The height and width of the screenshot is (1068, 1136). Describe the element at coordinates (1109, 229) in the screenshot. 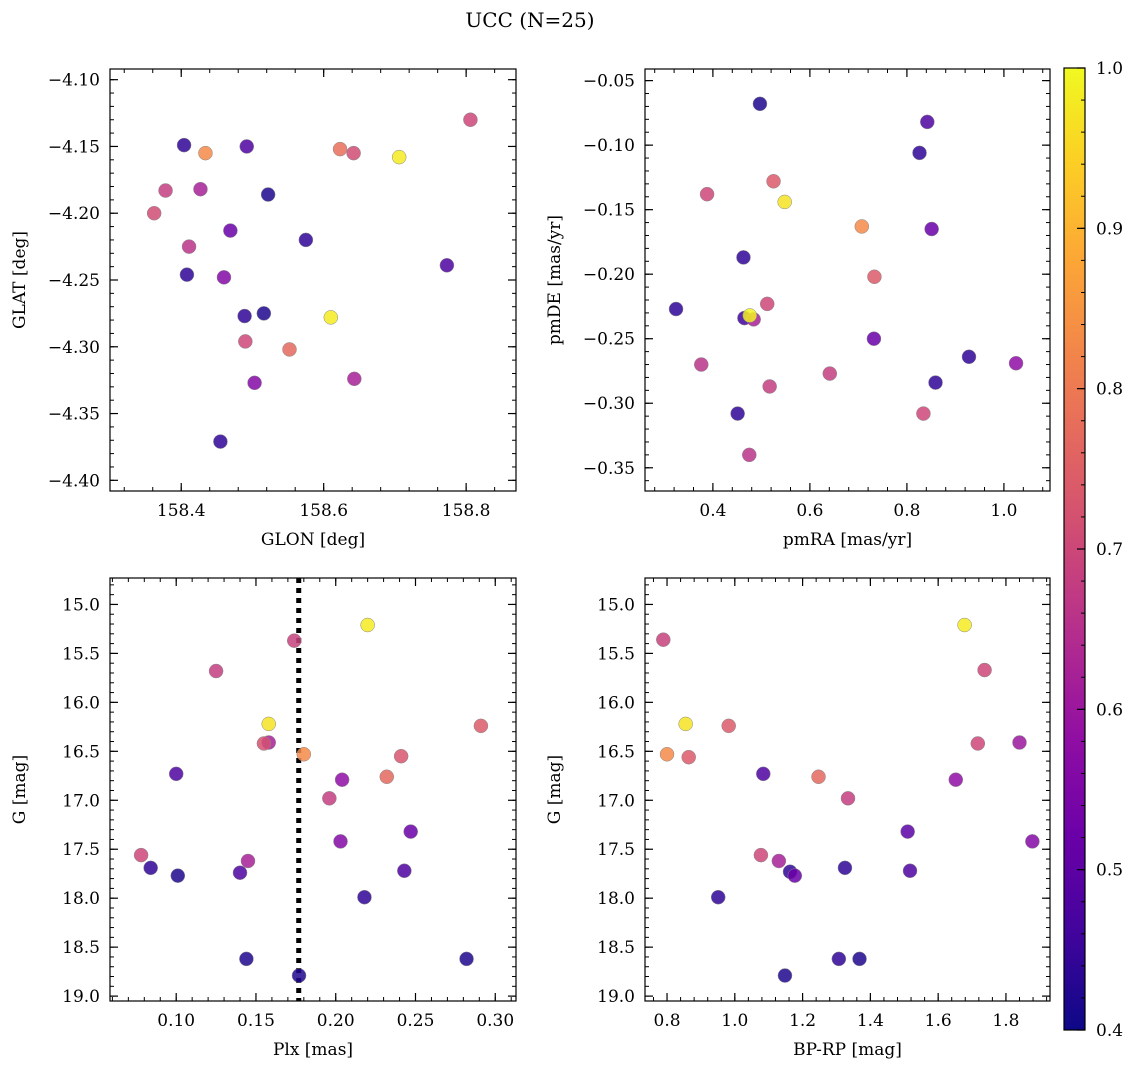

I see `colorbar-tick-label: 0.9` at that location.